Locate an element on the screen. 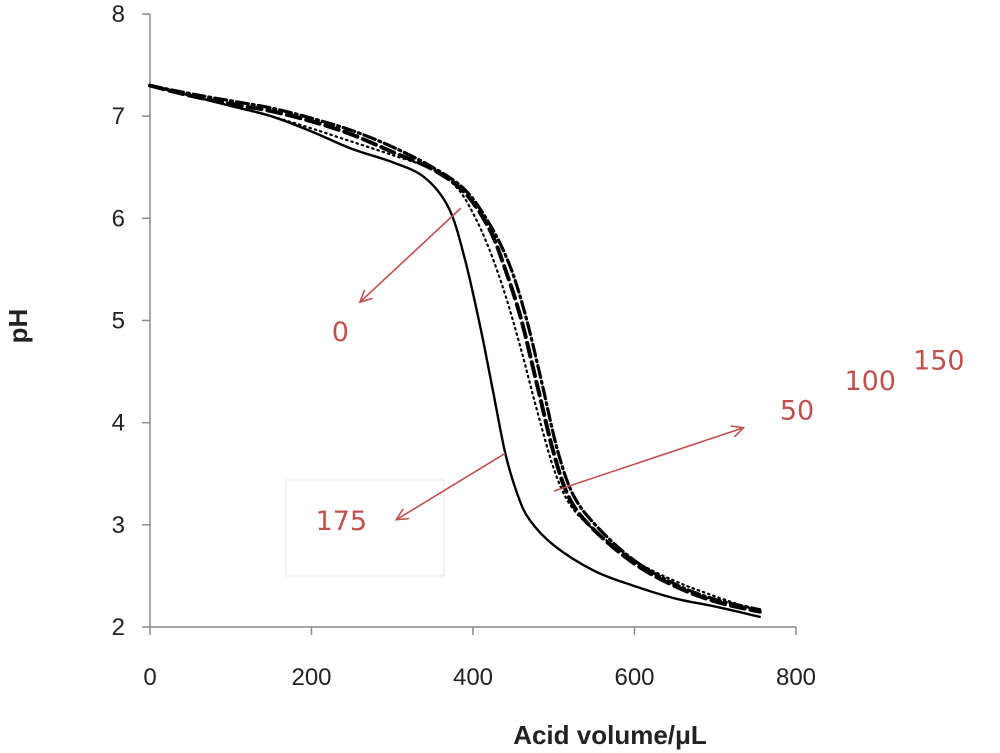 The width and height of the screenshot is (1000, 753). x-ticks: 0 200 400 600 800 is located at coordinates (479, 659).